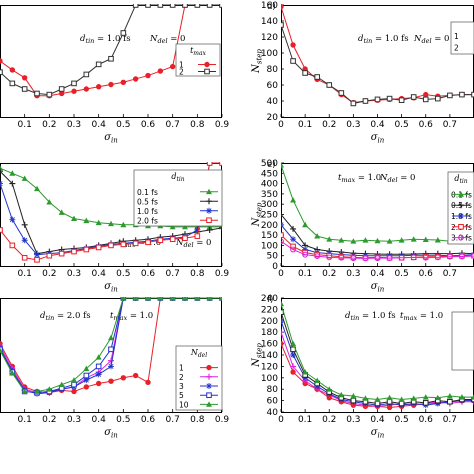  Describe the element at coordinates (147, 220) in the screenshot. I see `legend-entry-label: 2.0 fs` at that location.